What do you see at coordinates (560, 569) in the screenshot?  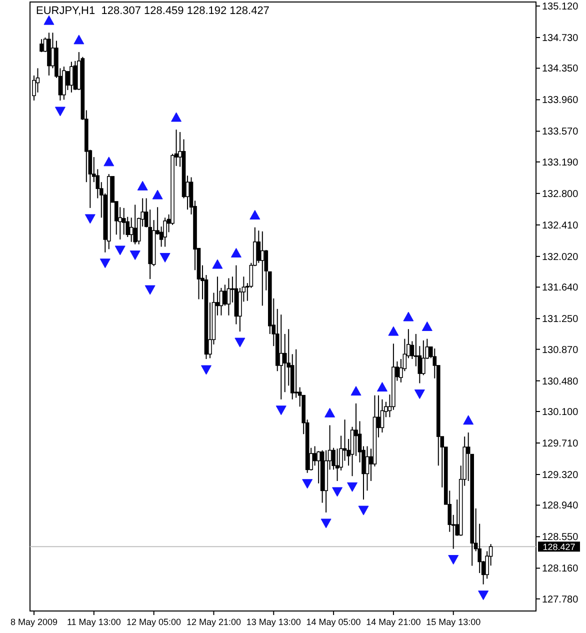 I see `y-tick-label: 128.160` at bounding box center [560, 569].